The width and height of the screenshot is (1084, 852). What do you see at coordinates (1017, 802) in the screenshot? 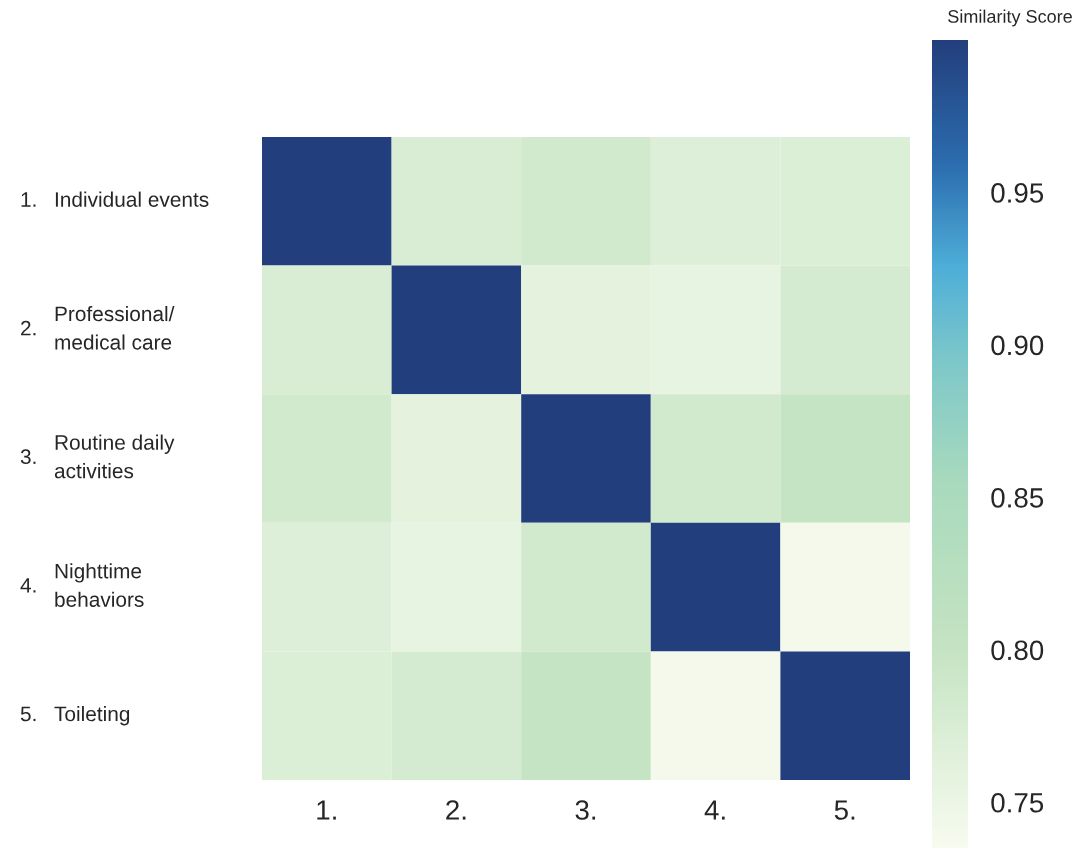
I see `color-bar-label: 0.75` at bounding box center [1017, 802].